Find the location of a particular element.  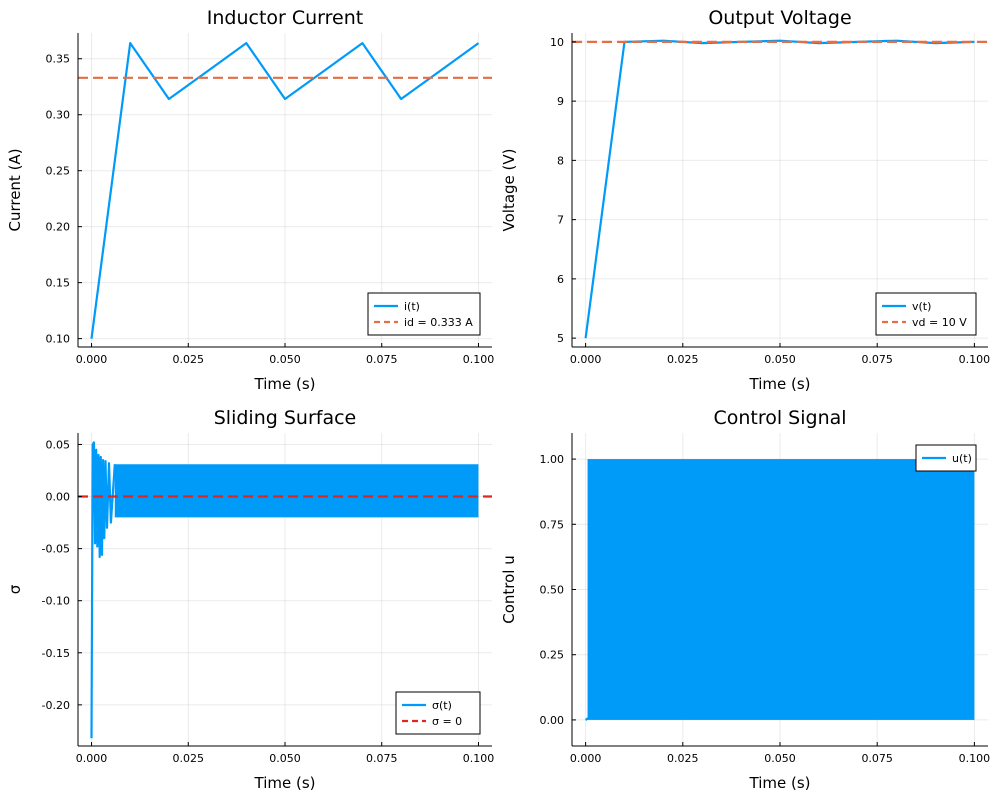

y-tick-label: -0.15 is located at coordinates (56, 653).